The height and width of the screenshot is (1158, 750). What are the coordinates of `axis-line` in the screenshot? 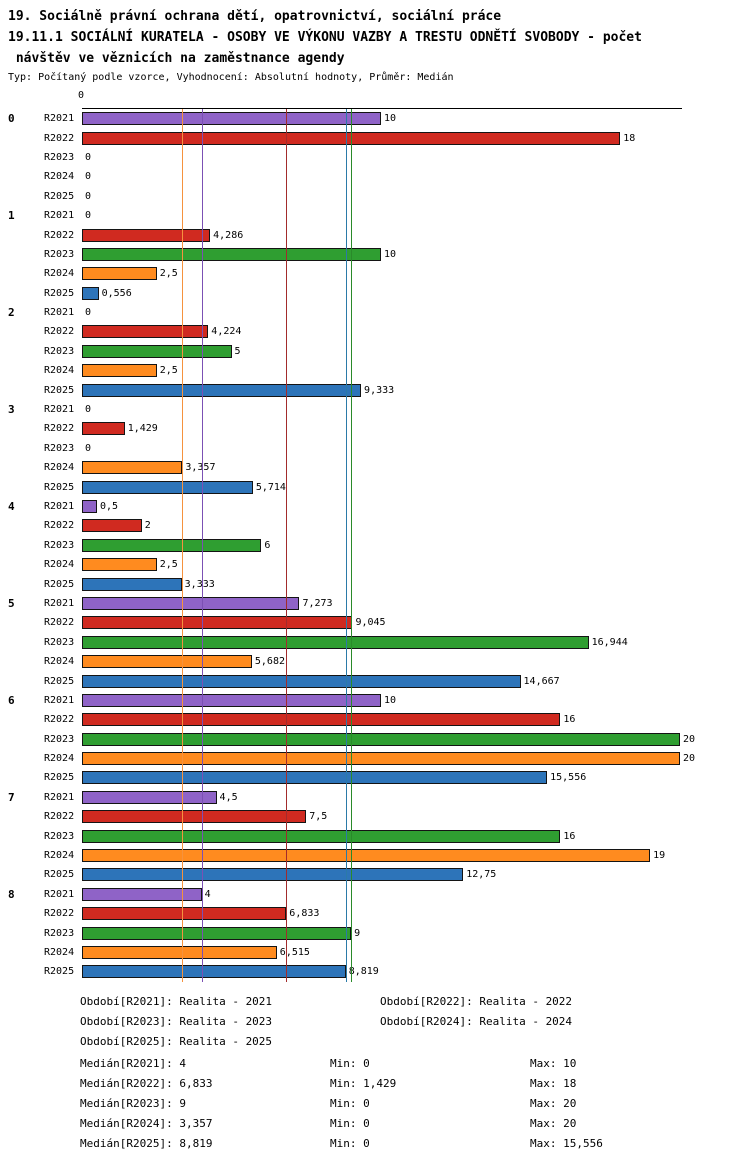 It's located at (382, 108).